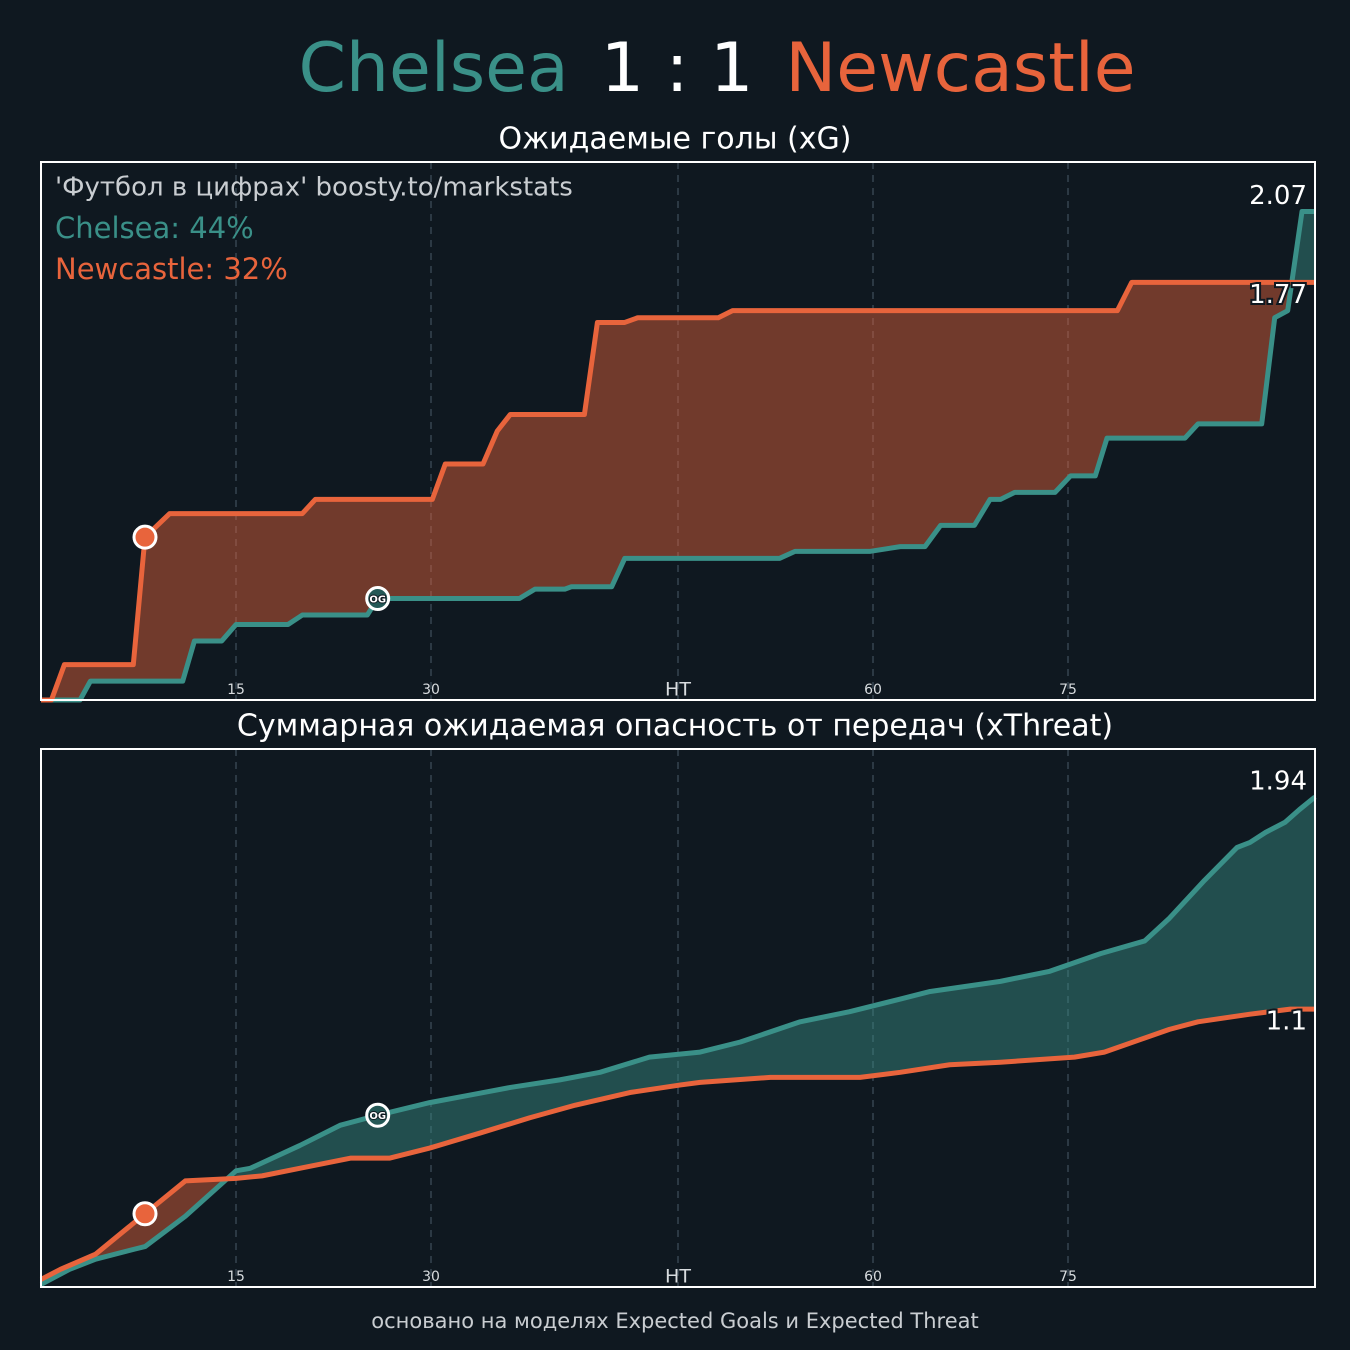  Describe the element at coordinates (154, 228) in the screenshot. I see `legend-entry: Chelsea: 44%` at that location.